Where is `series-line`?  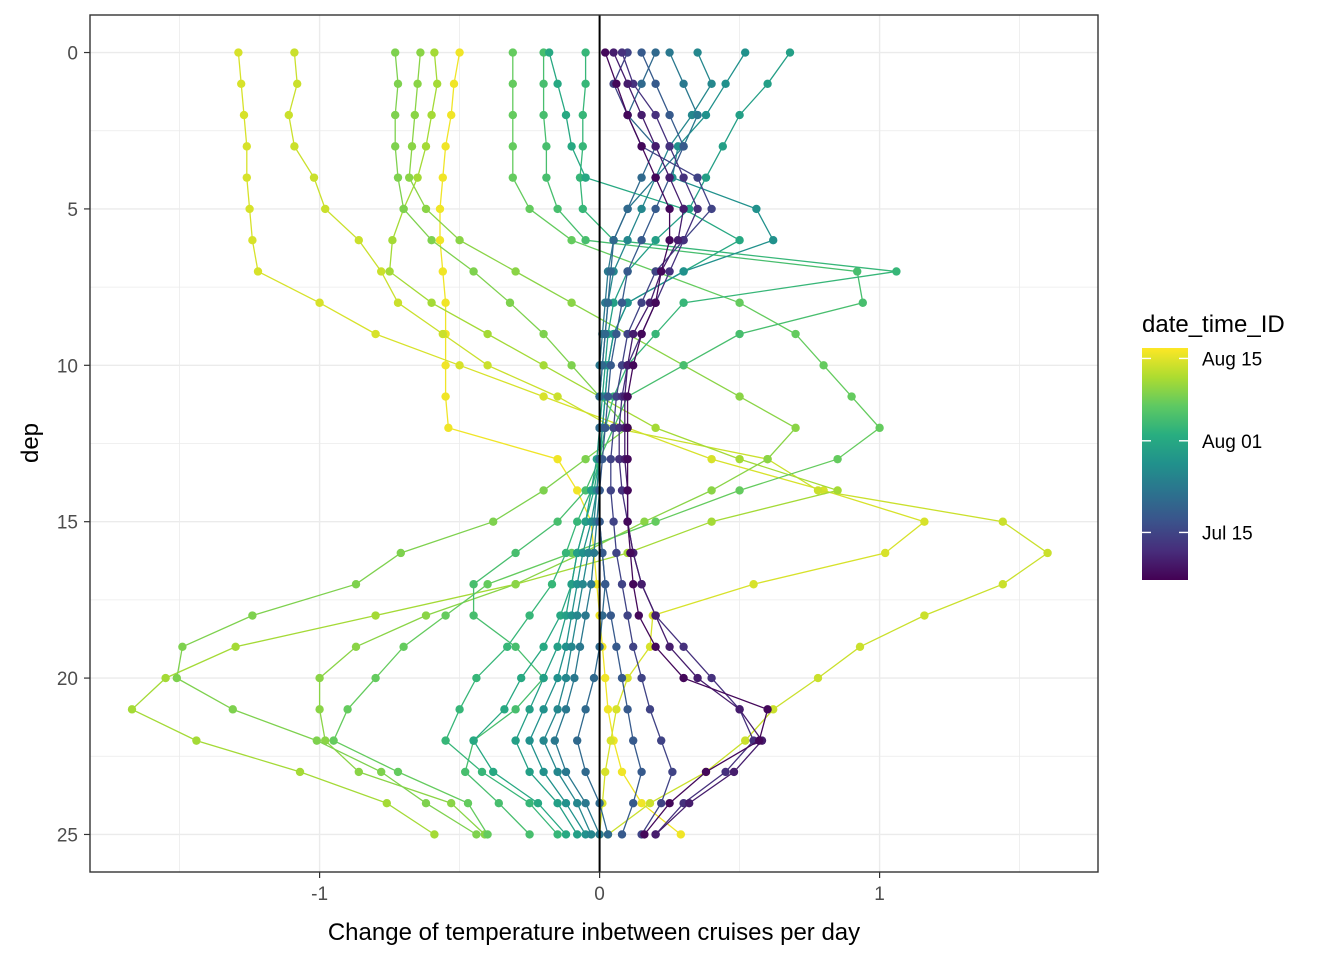
series-line is located at coordinates (688, 443).